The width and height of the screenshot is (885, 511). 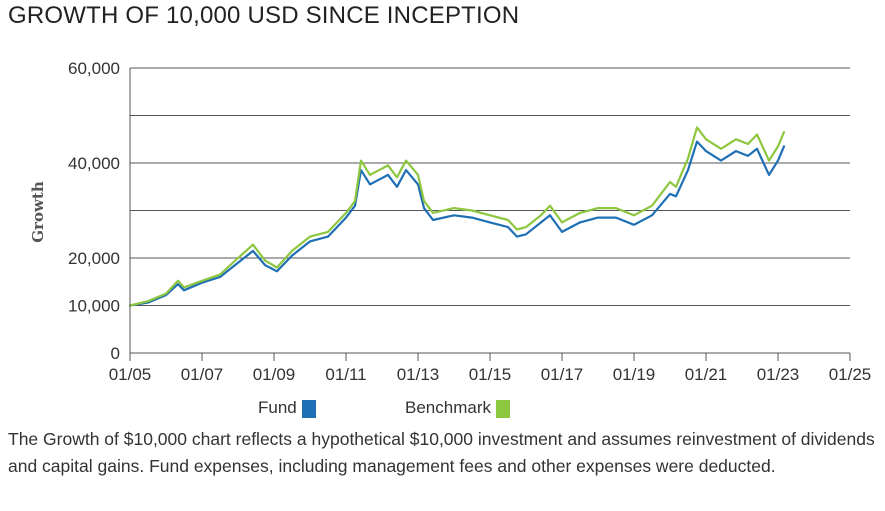 What do you see at coordinates (345, 374) in the screenshot?
I see `x-tick-label: 01/11` at bounding box center [345, 374].